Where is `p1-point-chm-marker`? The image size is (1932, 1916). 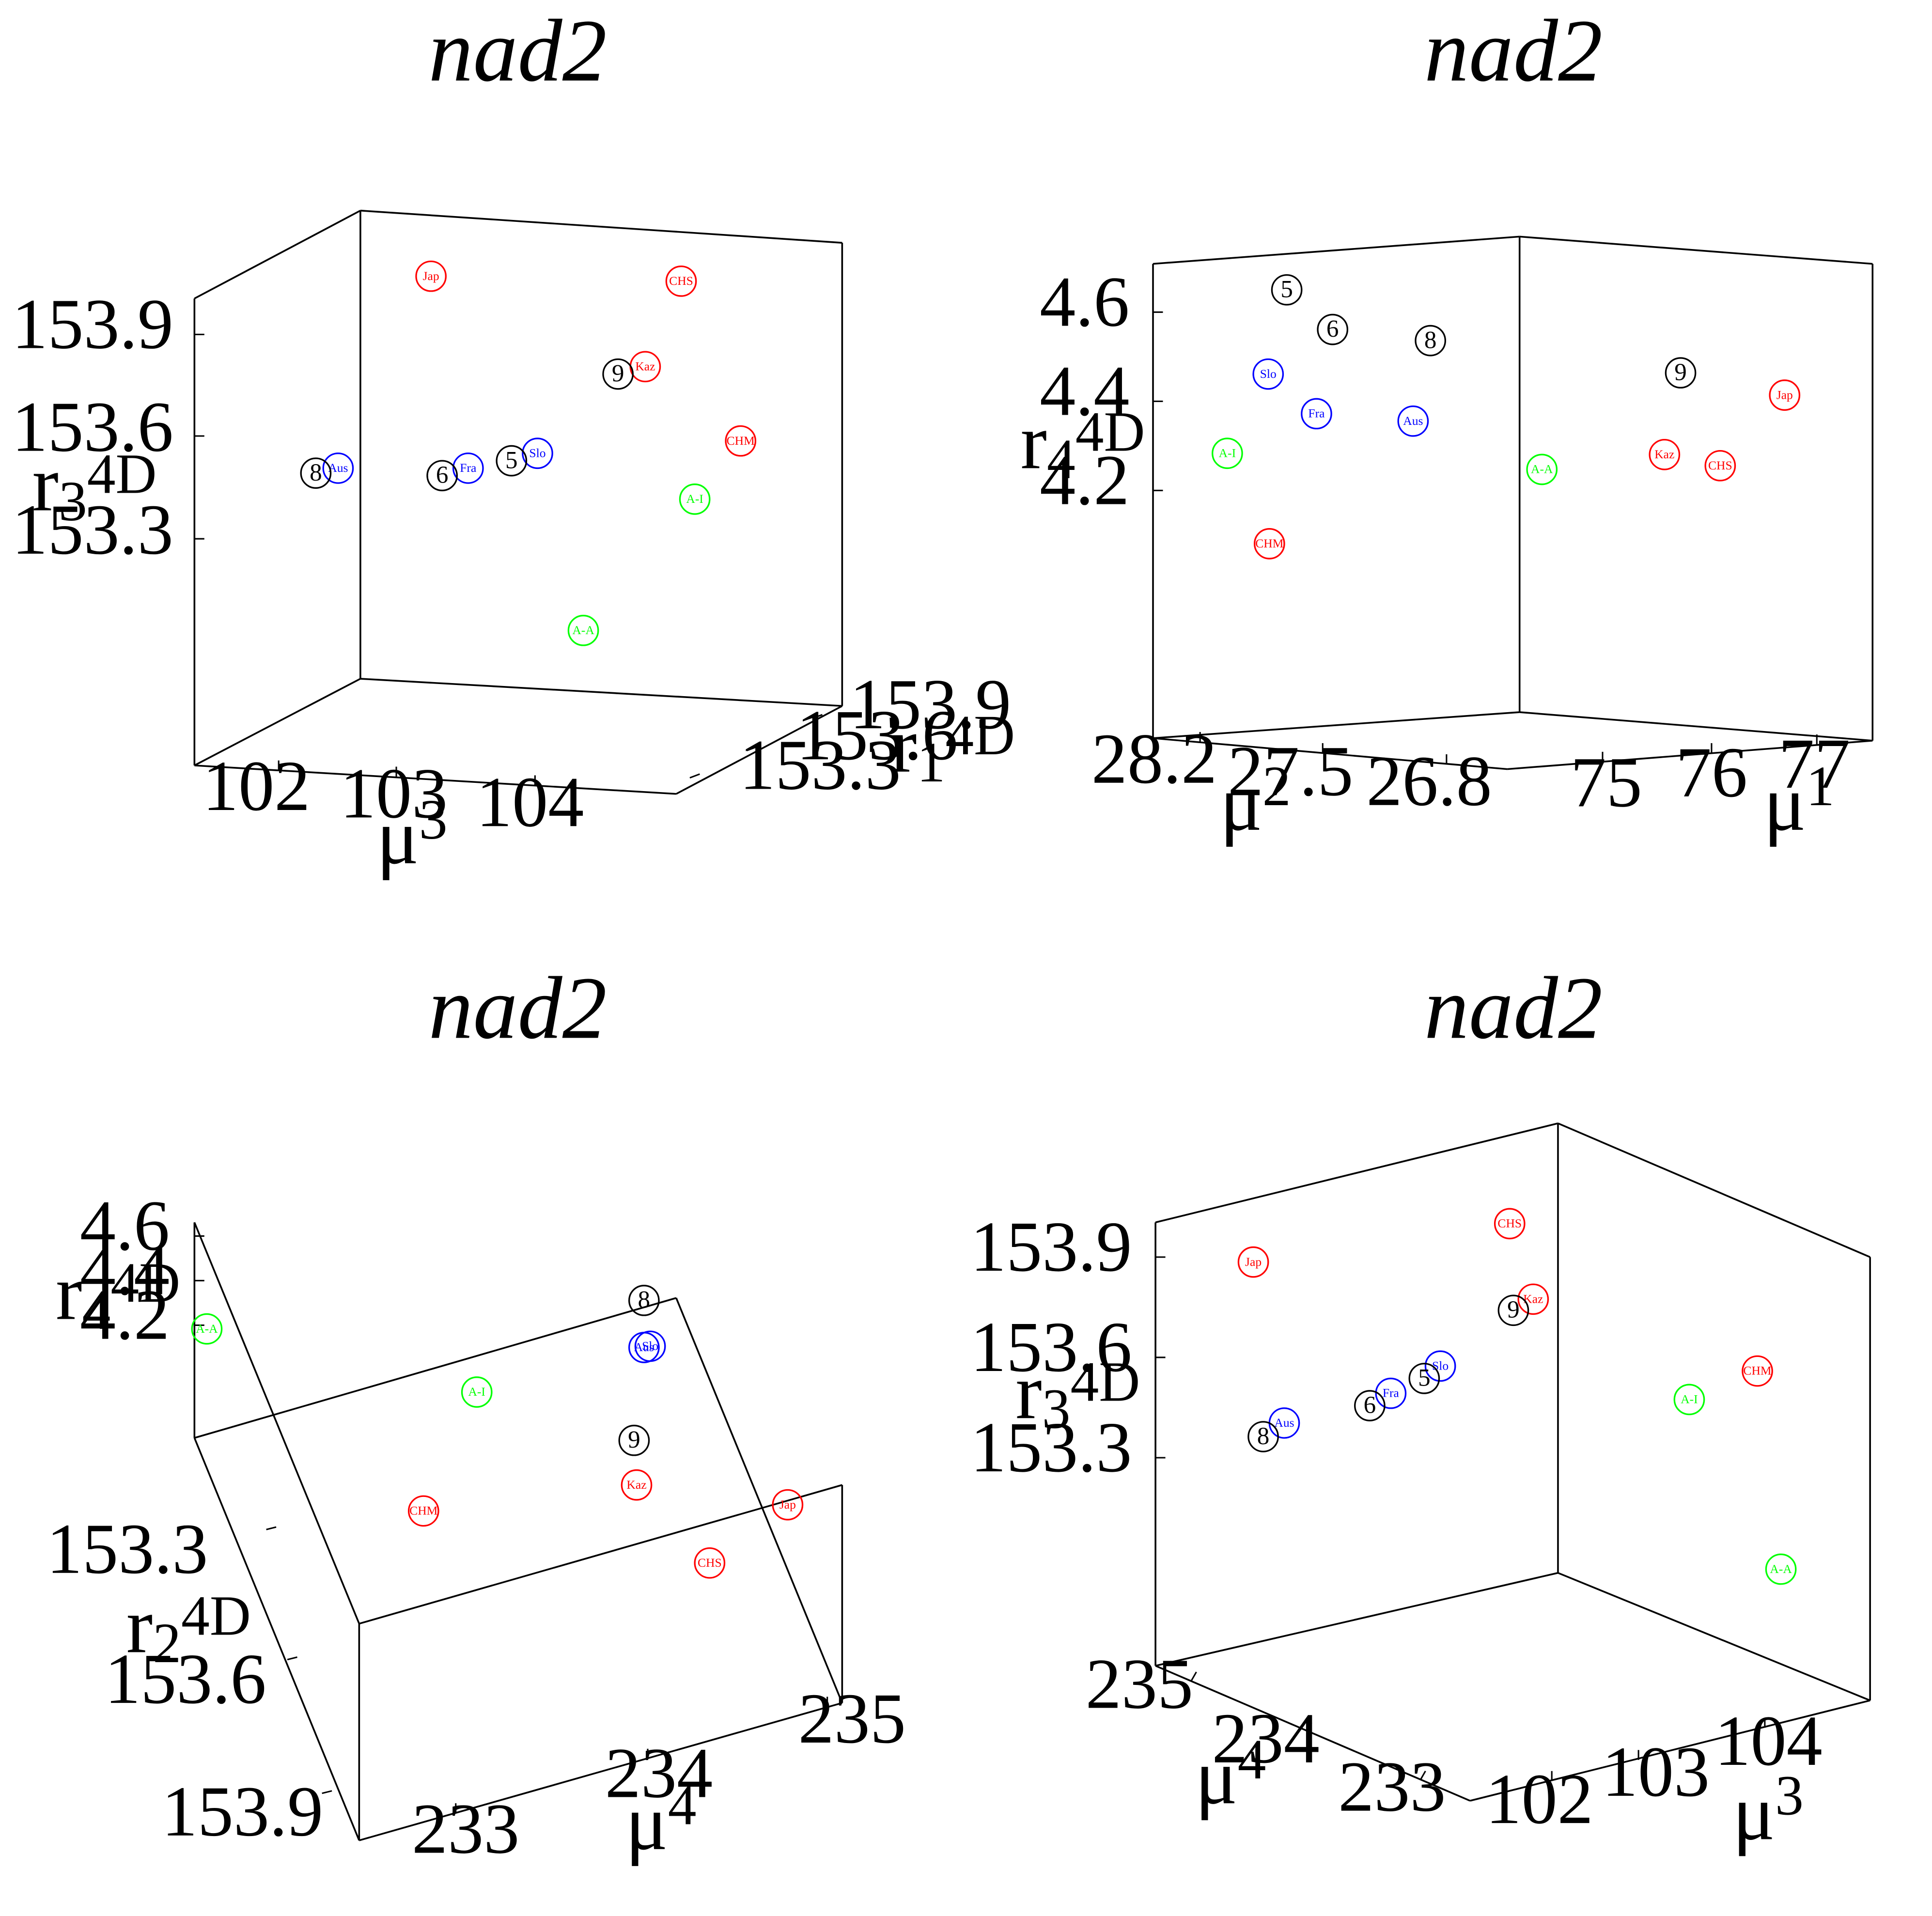
p1-point-chm-marker is located at coordinates (741, 441).